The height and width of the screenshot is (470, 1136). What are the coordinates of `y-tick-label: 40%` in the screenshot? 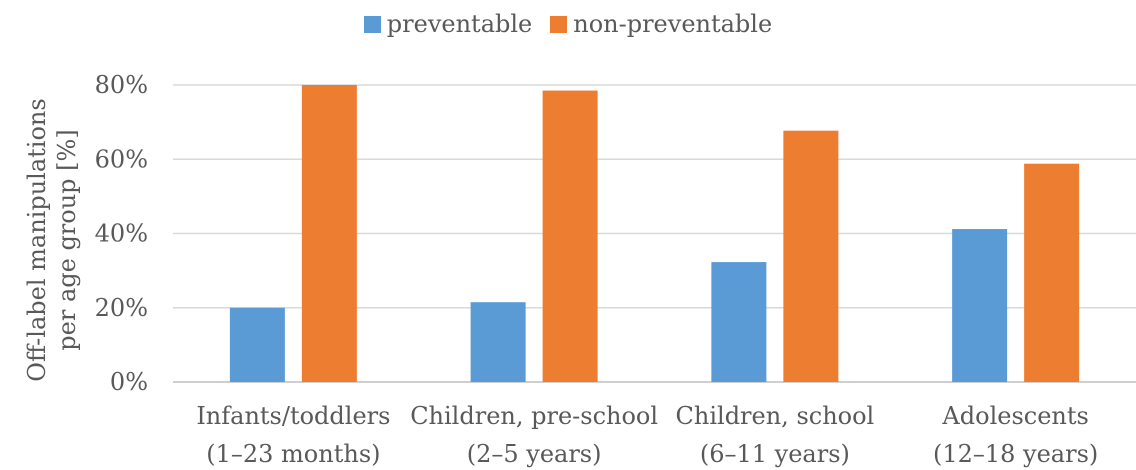 It's located at (121, 234).